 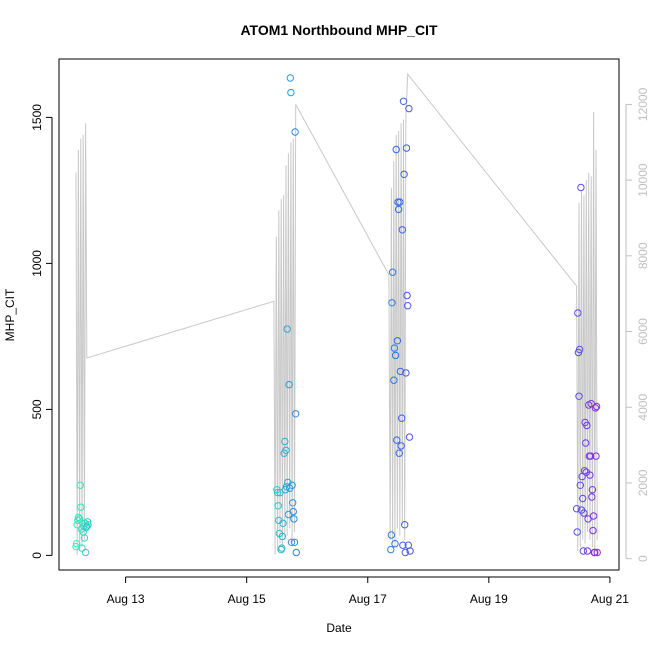 I want to click on right-axis-tick-label: 10000, so click(x=643, y=180).